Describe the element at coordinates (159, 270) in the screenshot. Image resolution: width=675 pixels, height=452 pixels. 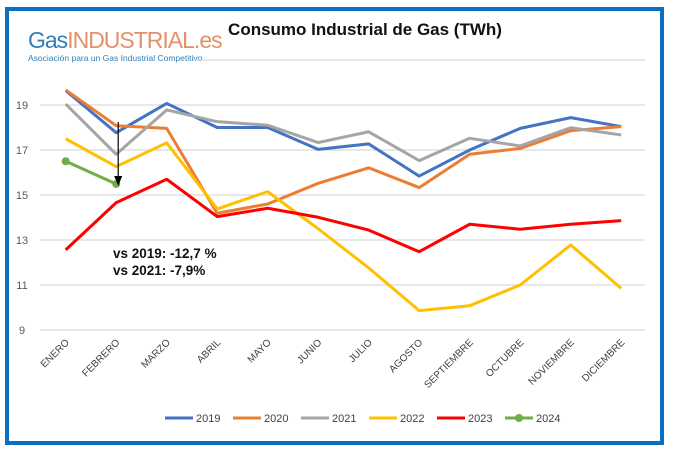
I see `annotation-text: vs 2021: -7,9%` at that location.